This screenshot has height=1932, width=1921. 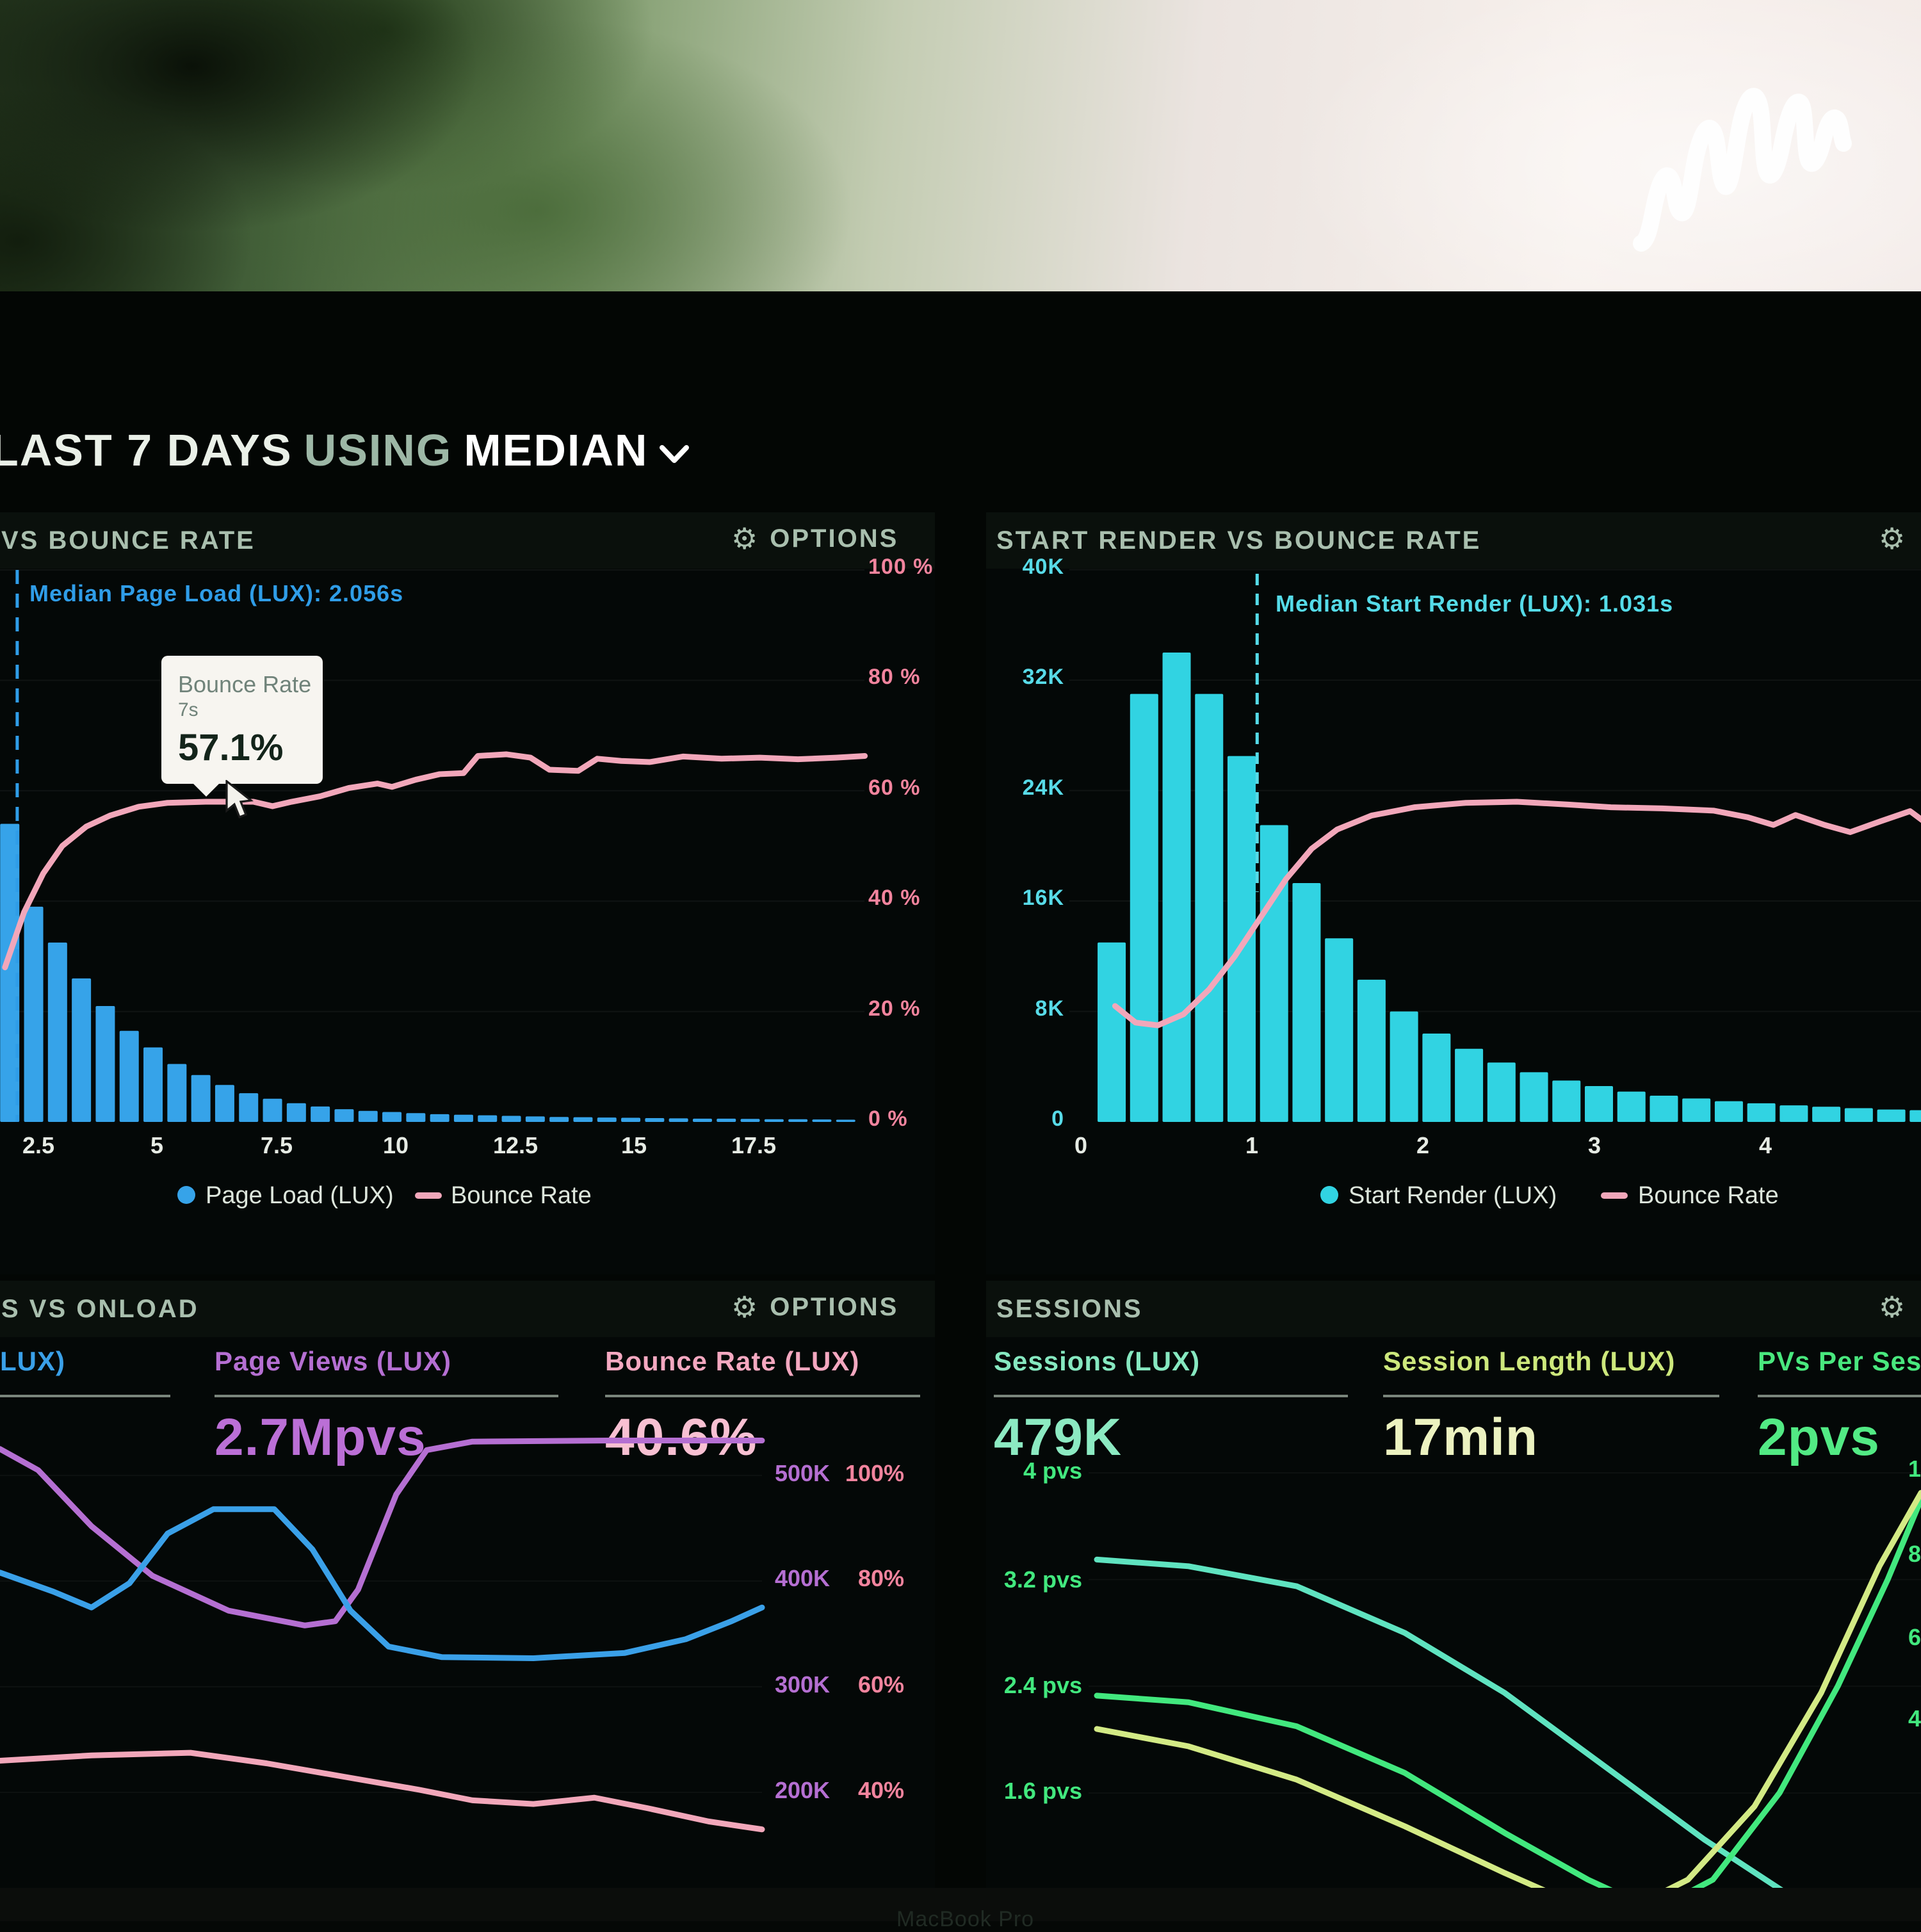 What do you see at coordinates (1453, 1309) in the screenshot?
I see `panel-header: SESSIONS` at bounding box center [1453, 1309].